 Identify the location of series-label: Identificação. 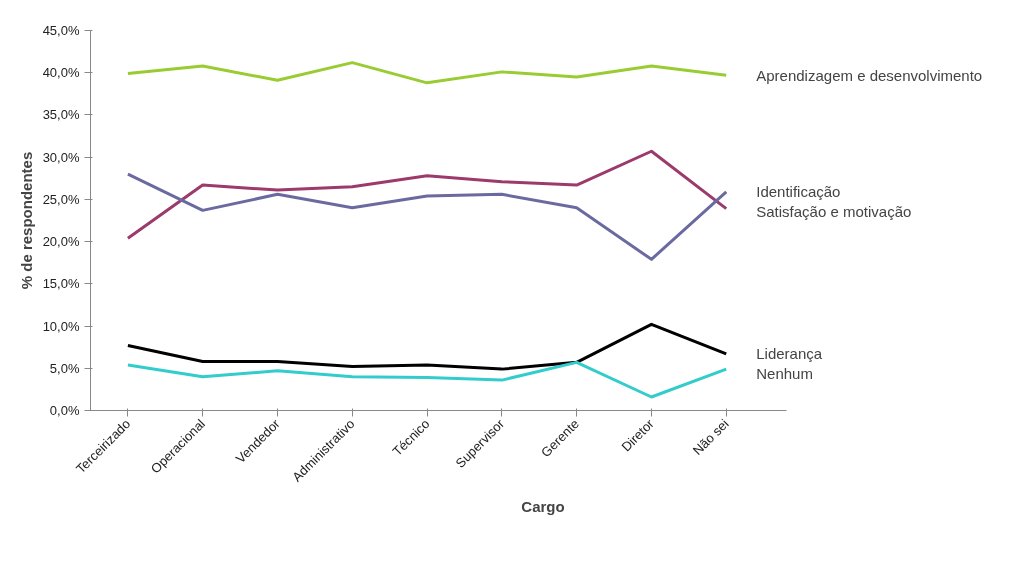
(798, 192).